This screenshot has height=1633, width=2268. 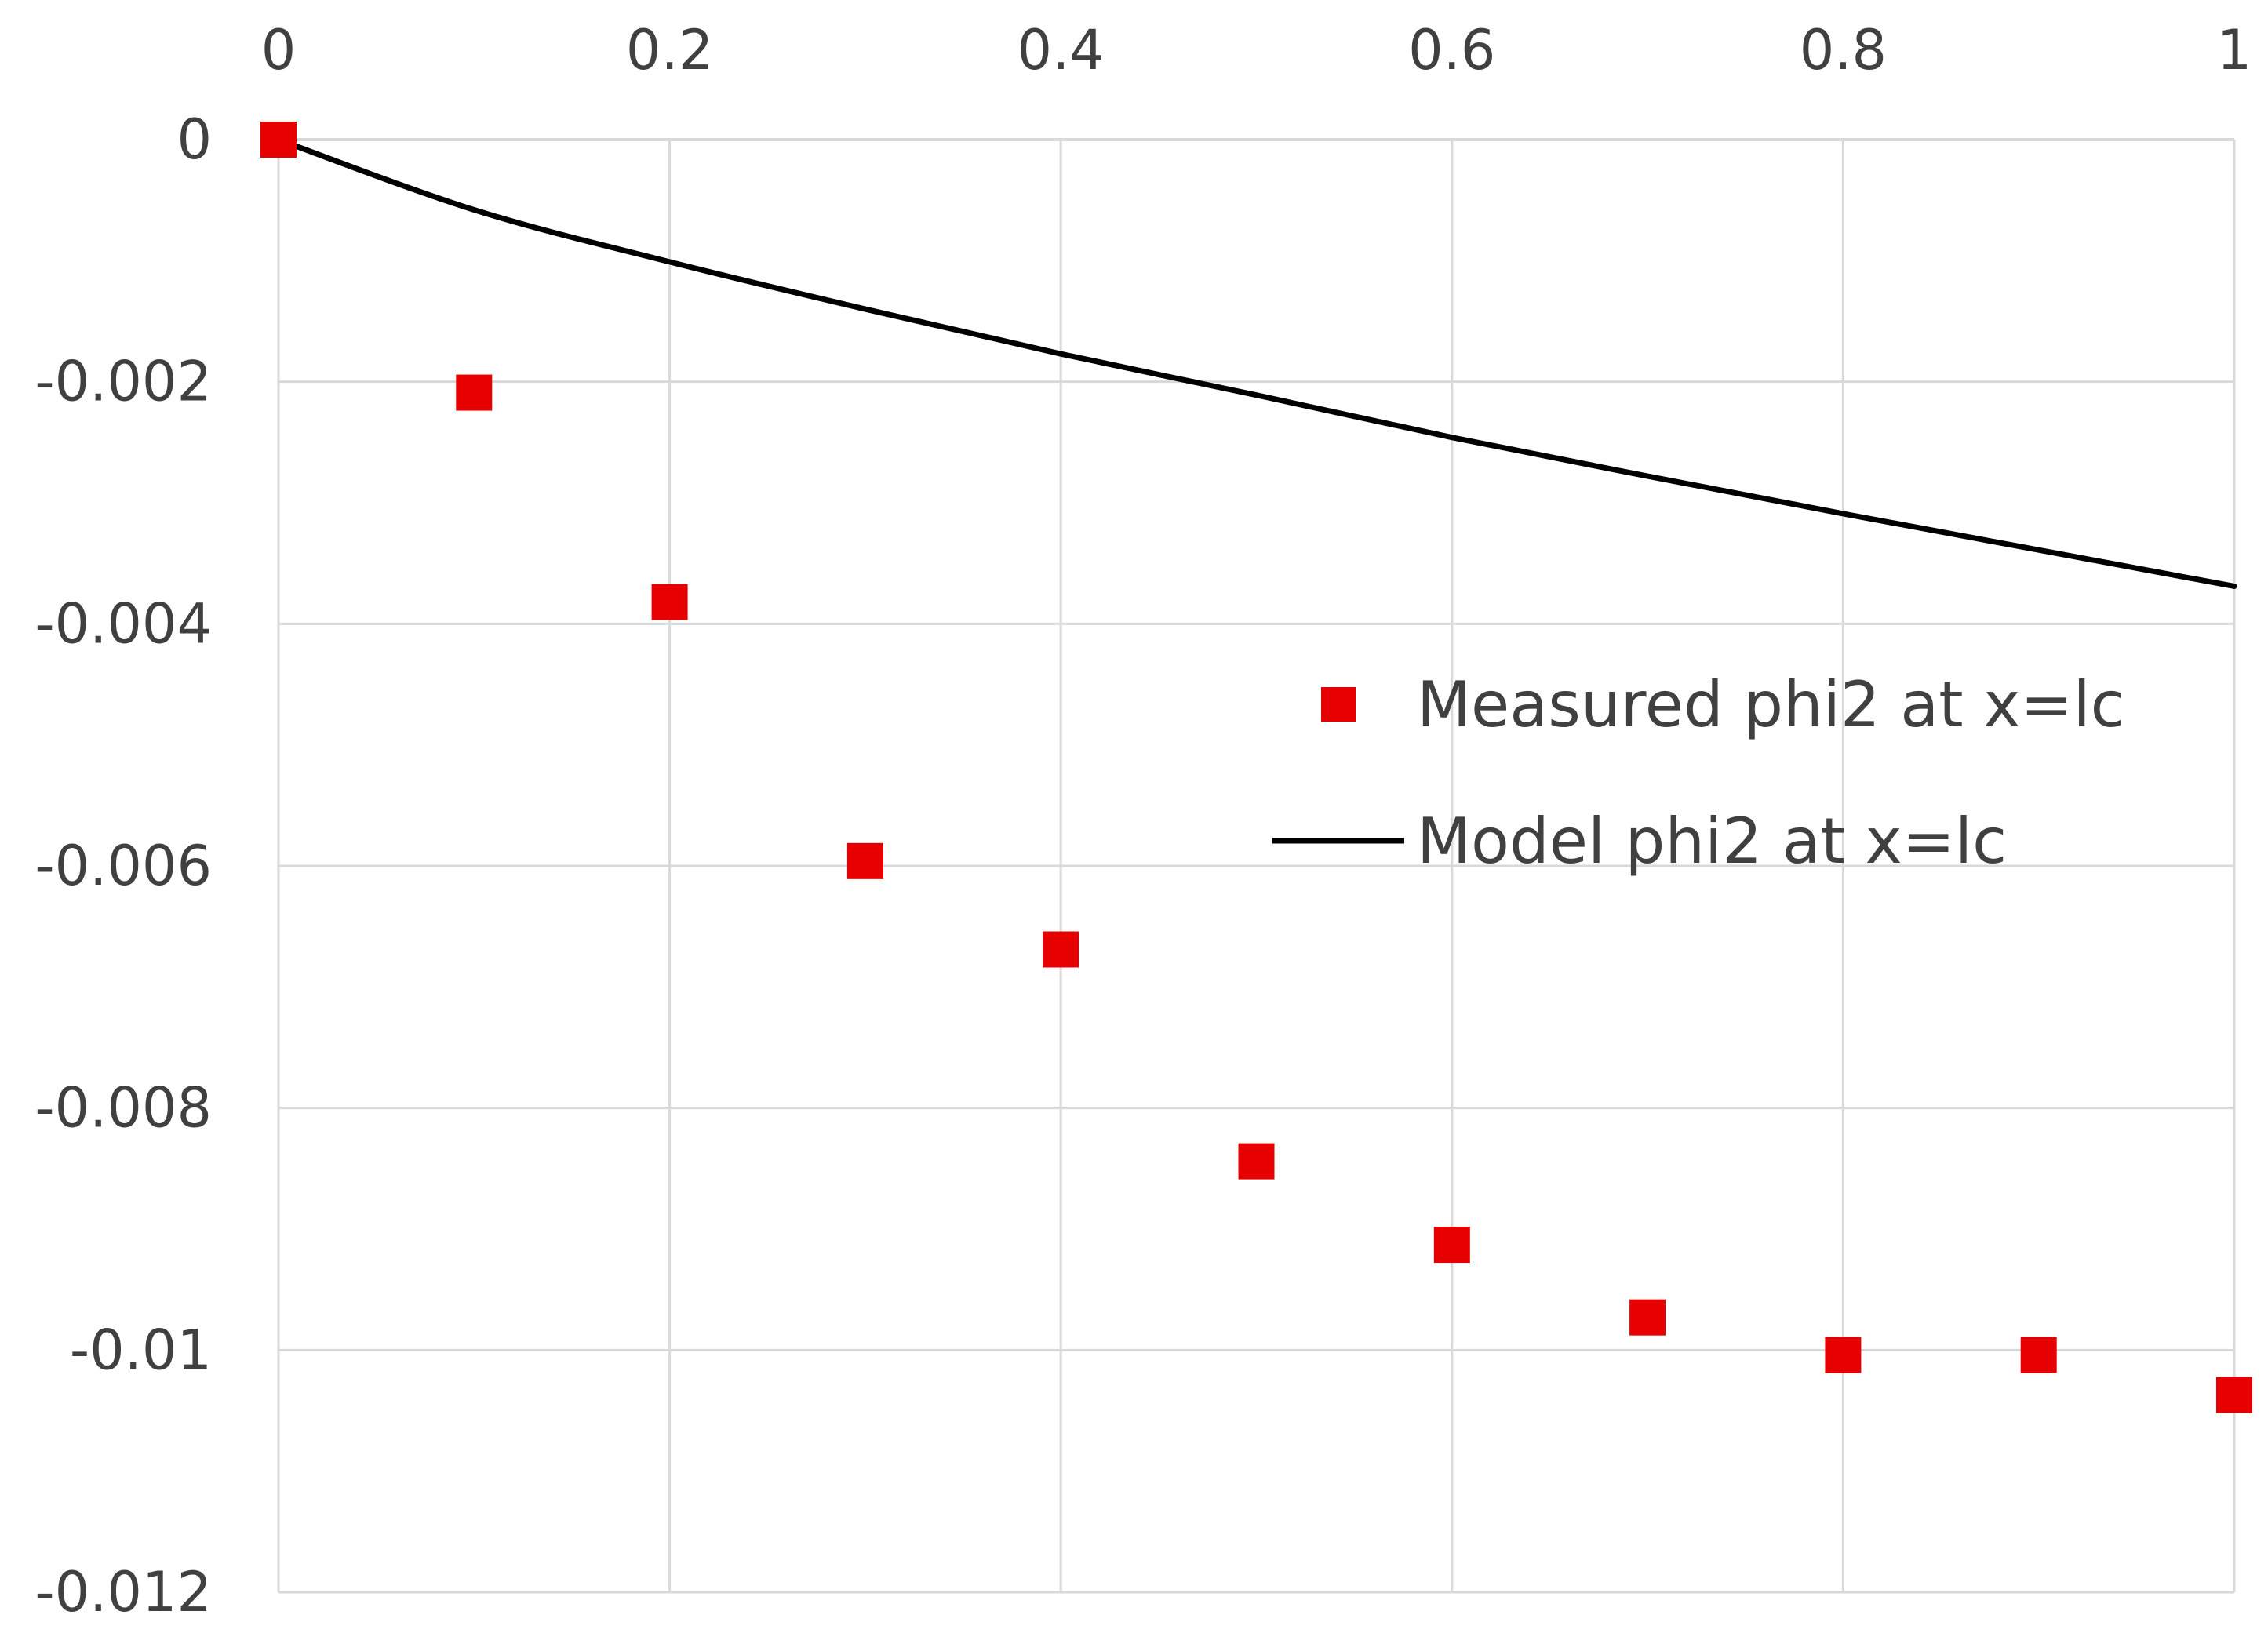 What do you see at coordinates (1699, 773) in the screenshot?
I see `legend: Measured phi2 at x=lc Model phi2 at x=lc` at bounding box center [1699, 773].